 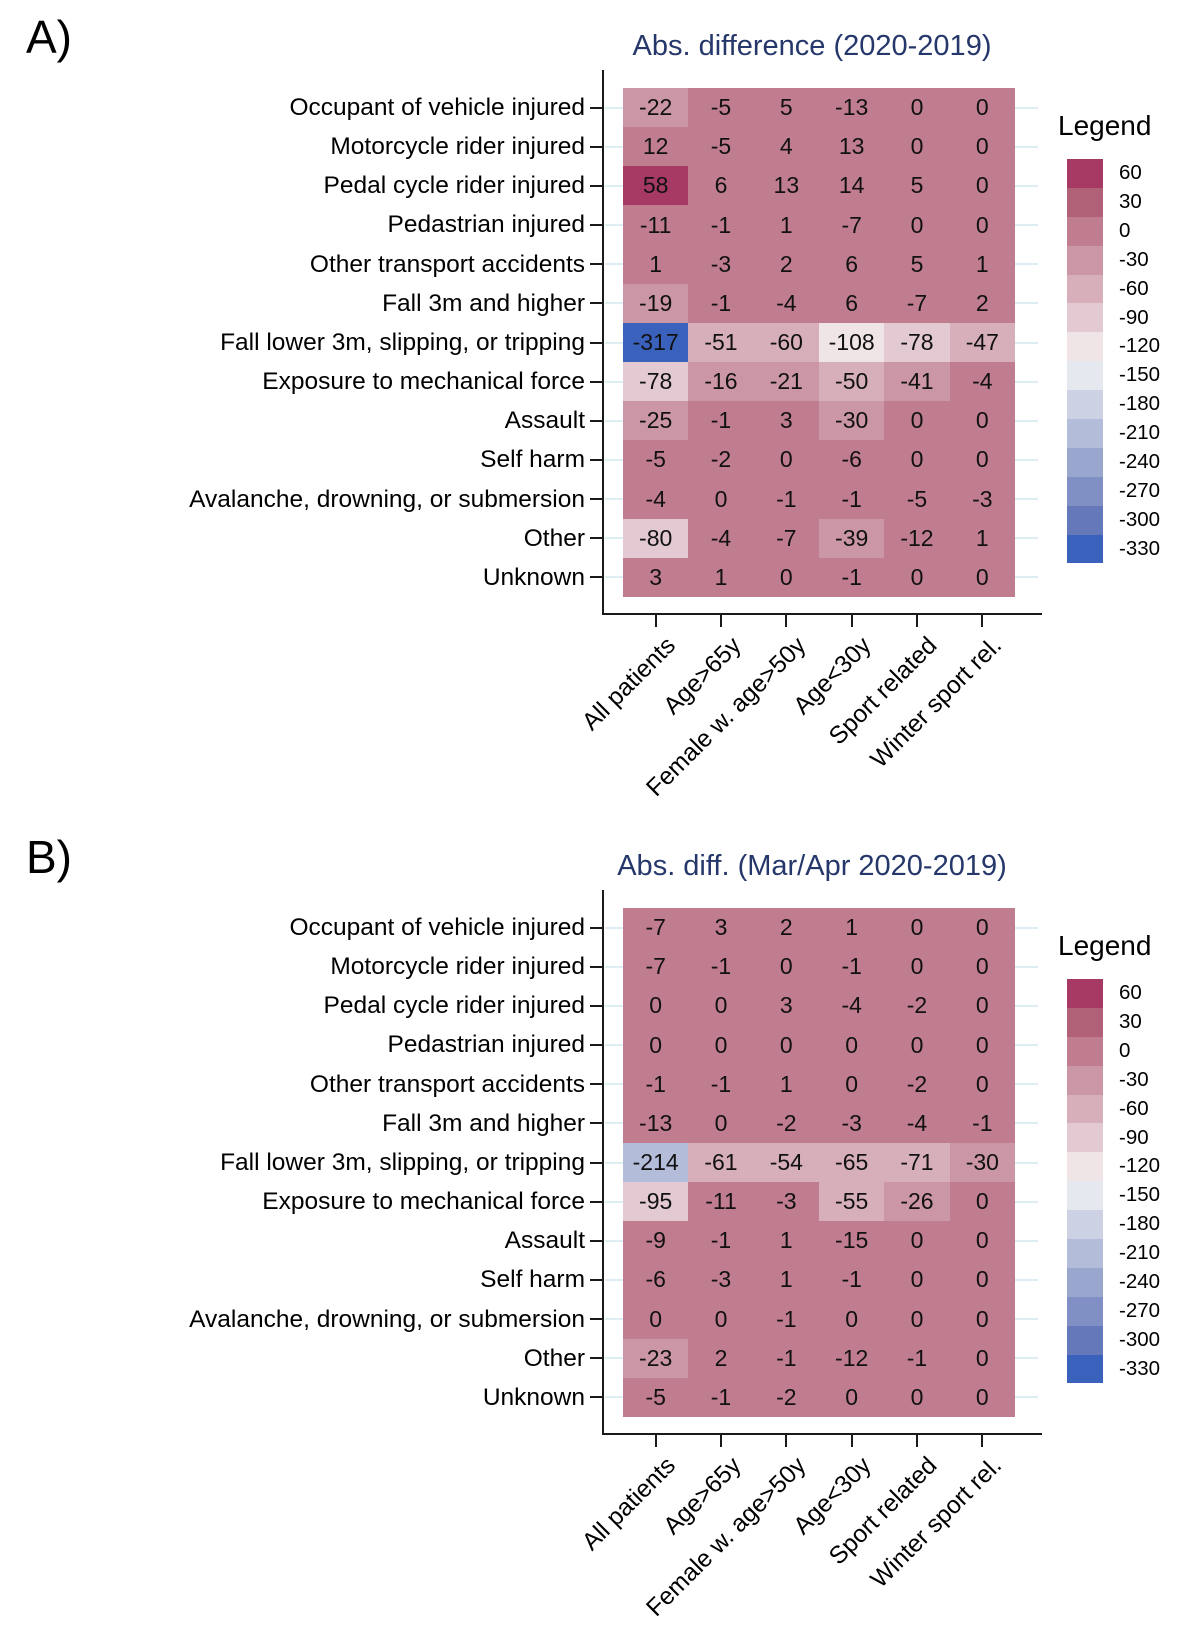 I want to click on legend-colorbar, so click(x=1085, y=1181).